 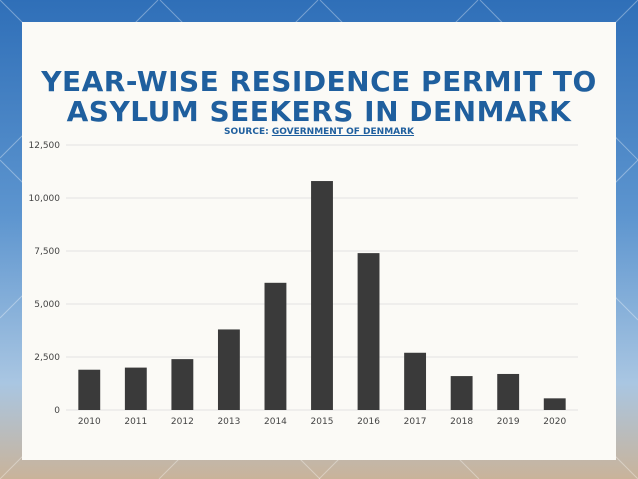 I want to click on title-line-1: YEAR-WISE RESIDENCE PERMIT TO, so click(x=319, y=81).